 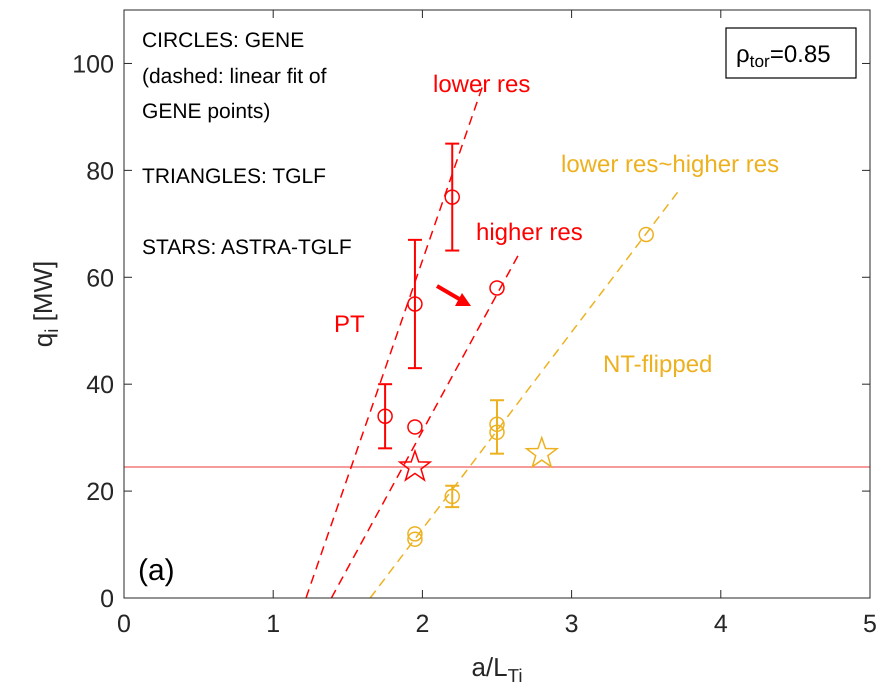 What do you see at coordinates (124, 624) in the screenshot?
I see `x-tick-label: 0` at bounding box center [124, 624].